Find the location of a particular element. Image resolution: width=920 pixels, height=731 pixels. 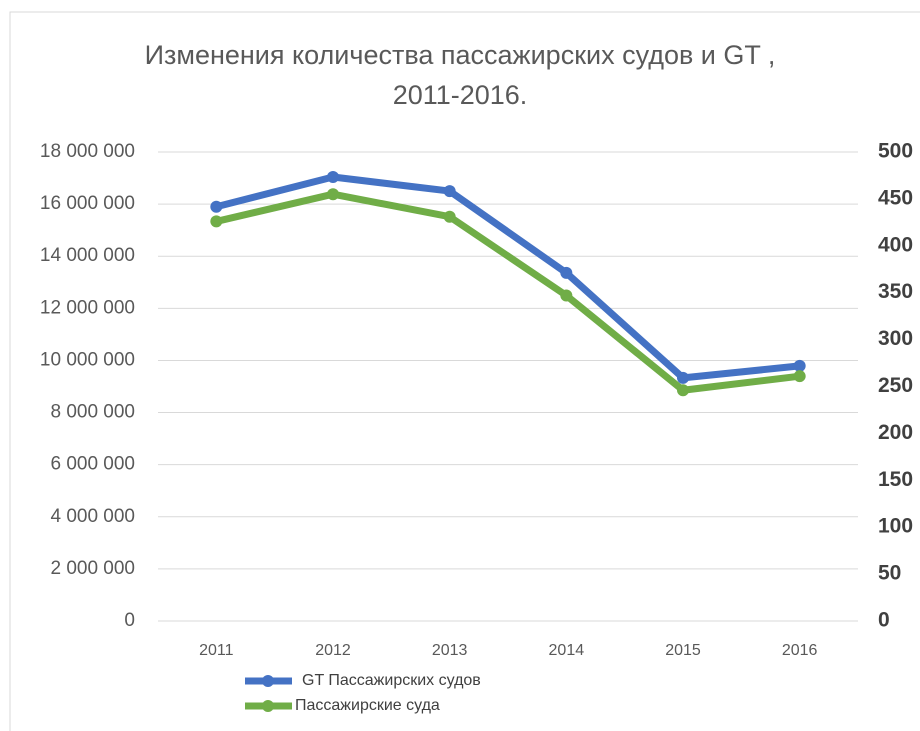

y2-tick-label: 500 is located at coordinates (895, 151).